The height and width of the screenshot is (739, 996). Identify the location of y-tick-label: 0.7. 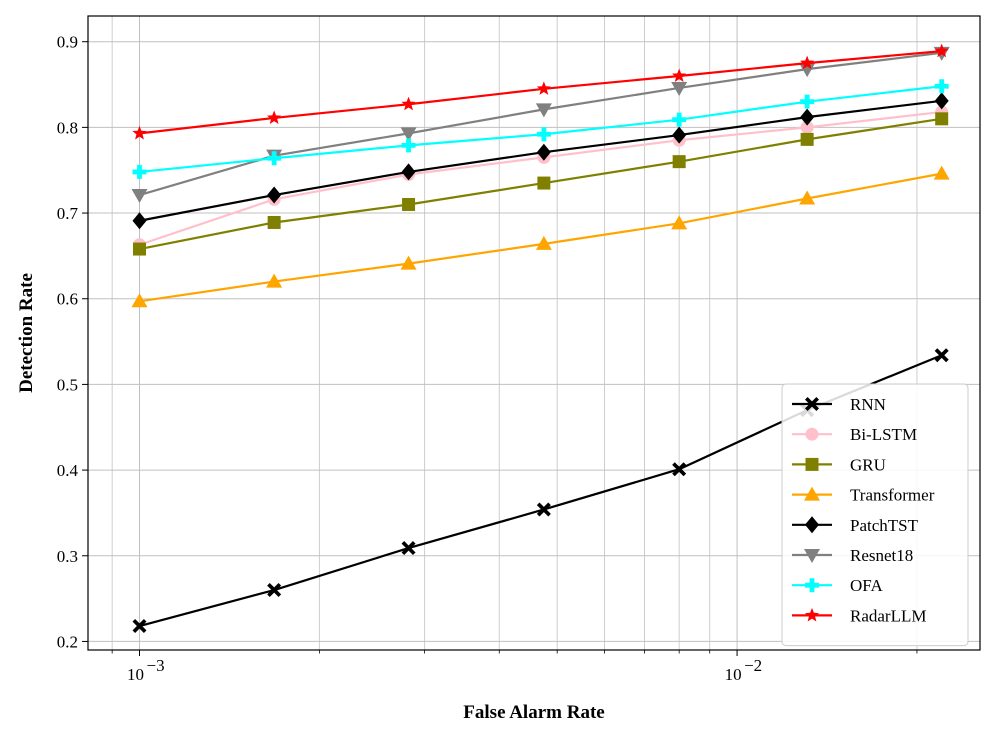
(68, 213).